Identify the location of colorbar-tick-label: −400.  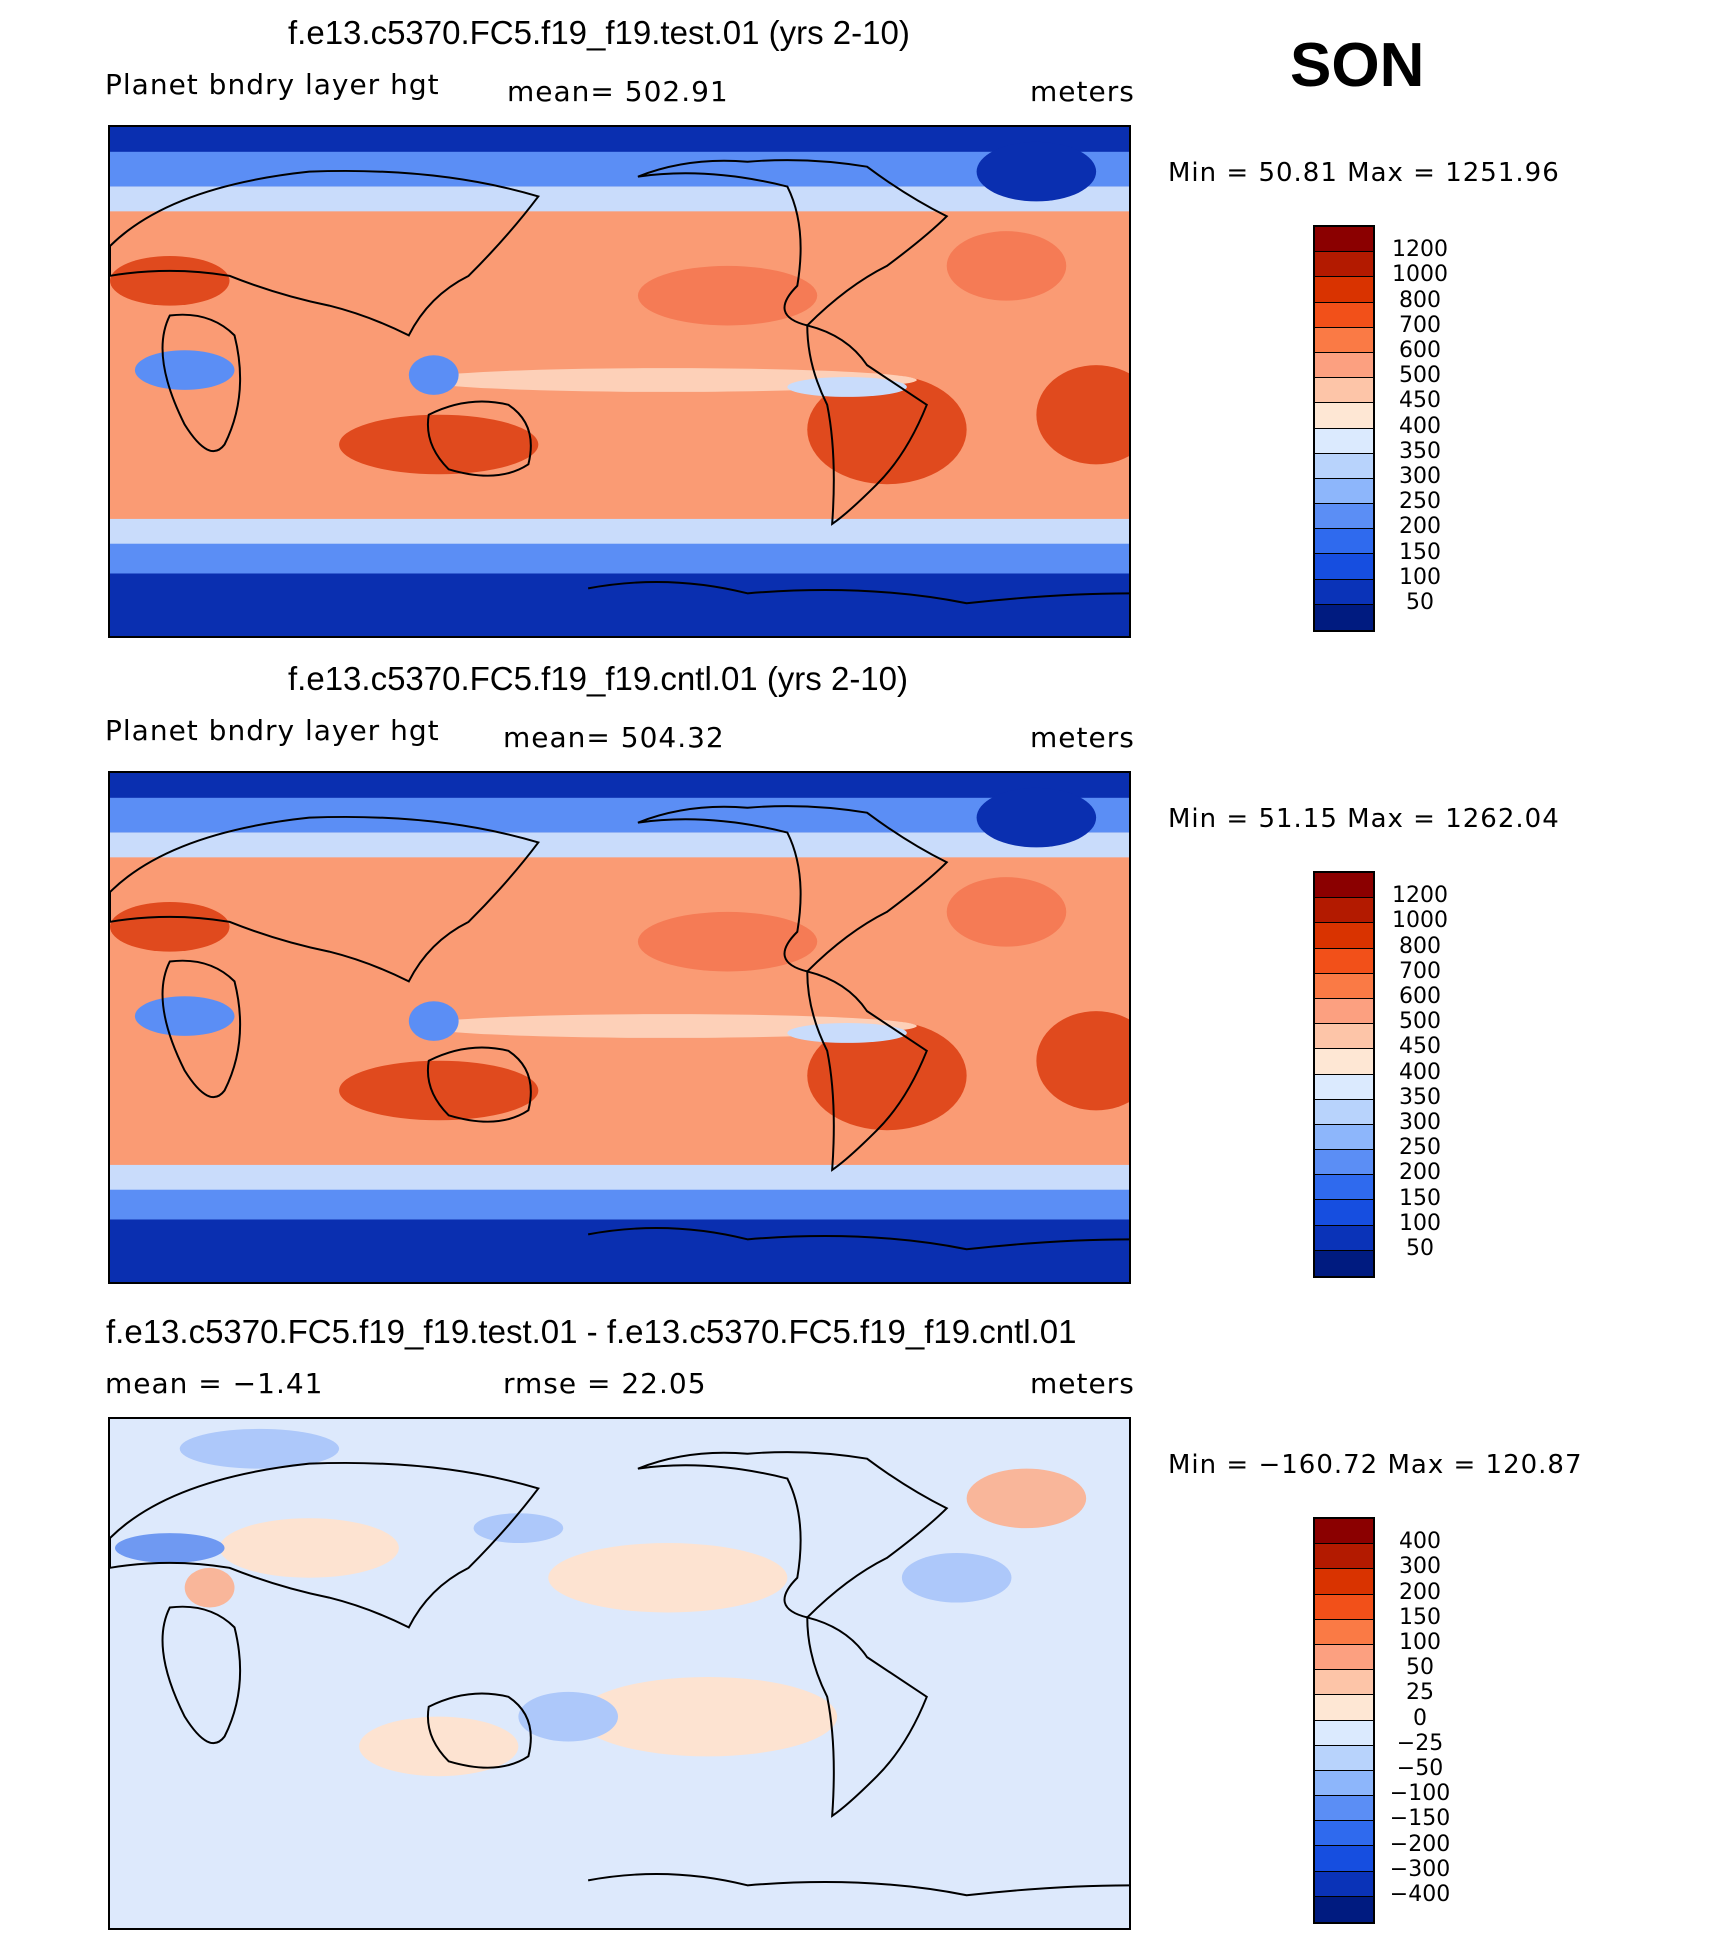
(1420, 1894).